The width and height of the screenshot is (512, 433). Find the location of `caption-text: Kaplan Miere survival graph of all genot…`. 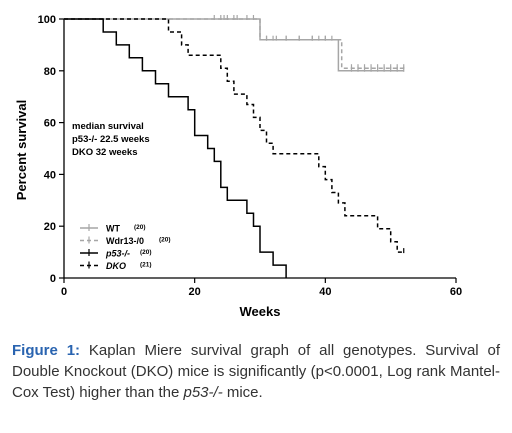

caption-text: Kaplan Miere survival graph of all genot… is located at coordinates (256, 371).